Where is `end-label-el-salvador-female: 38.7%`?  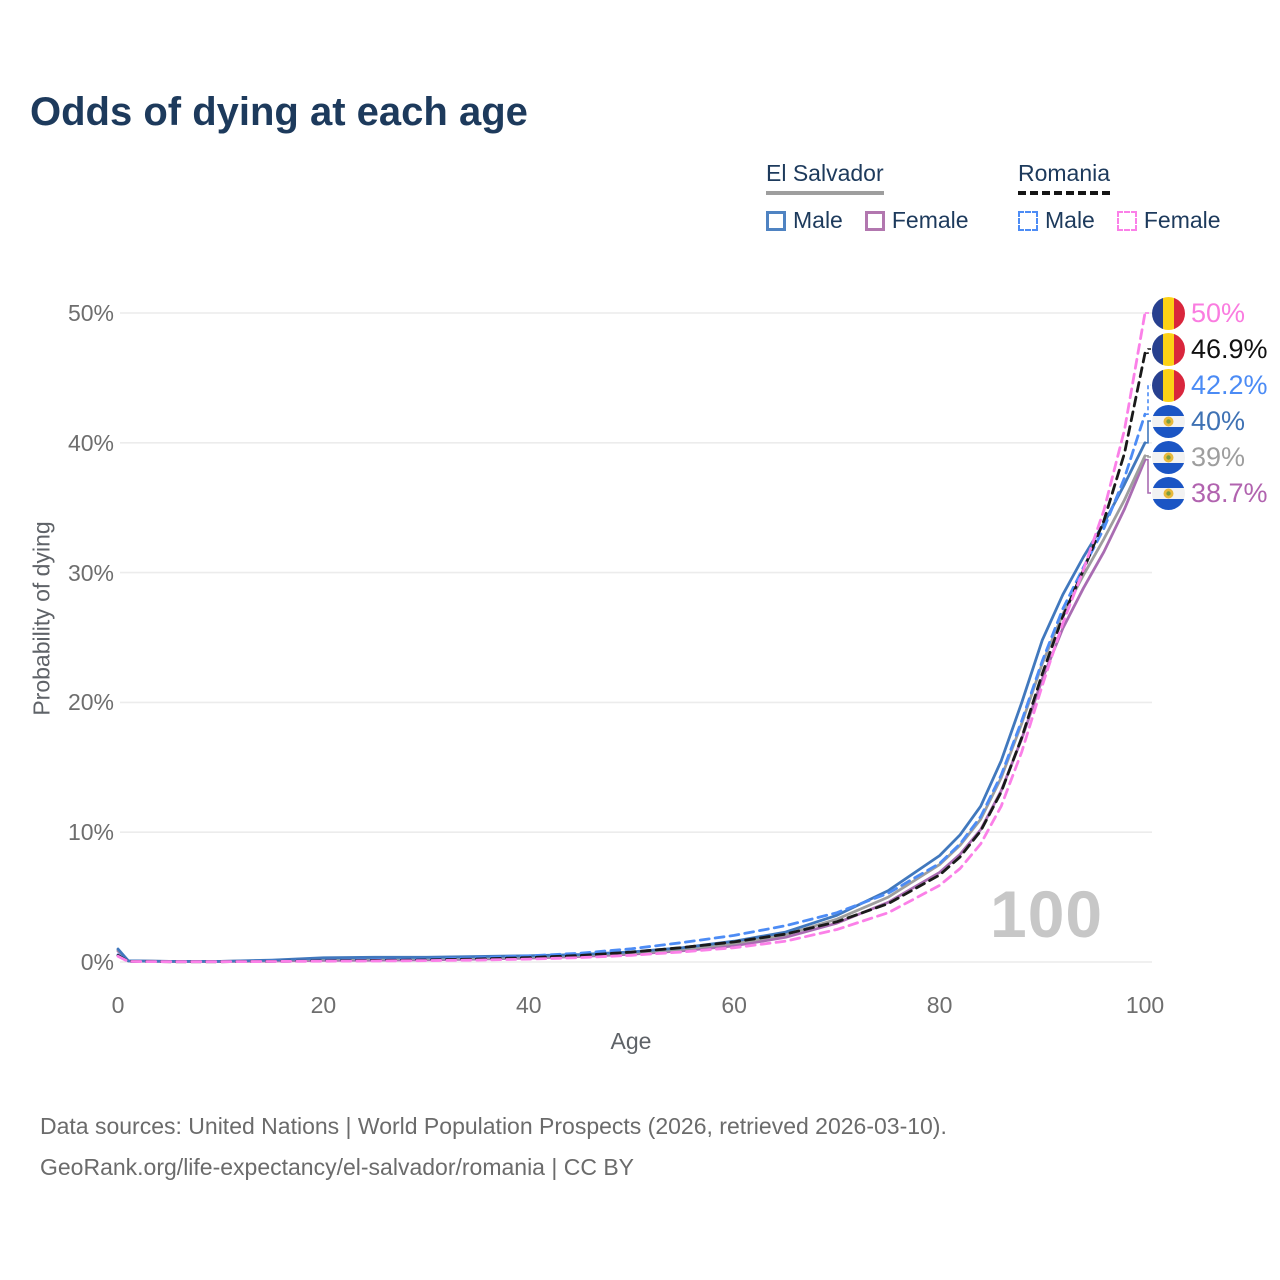 end-label-el-salvador-female: 38.7% is located at coordinates (1210, 493).